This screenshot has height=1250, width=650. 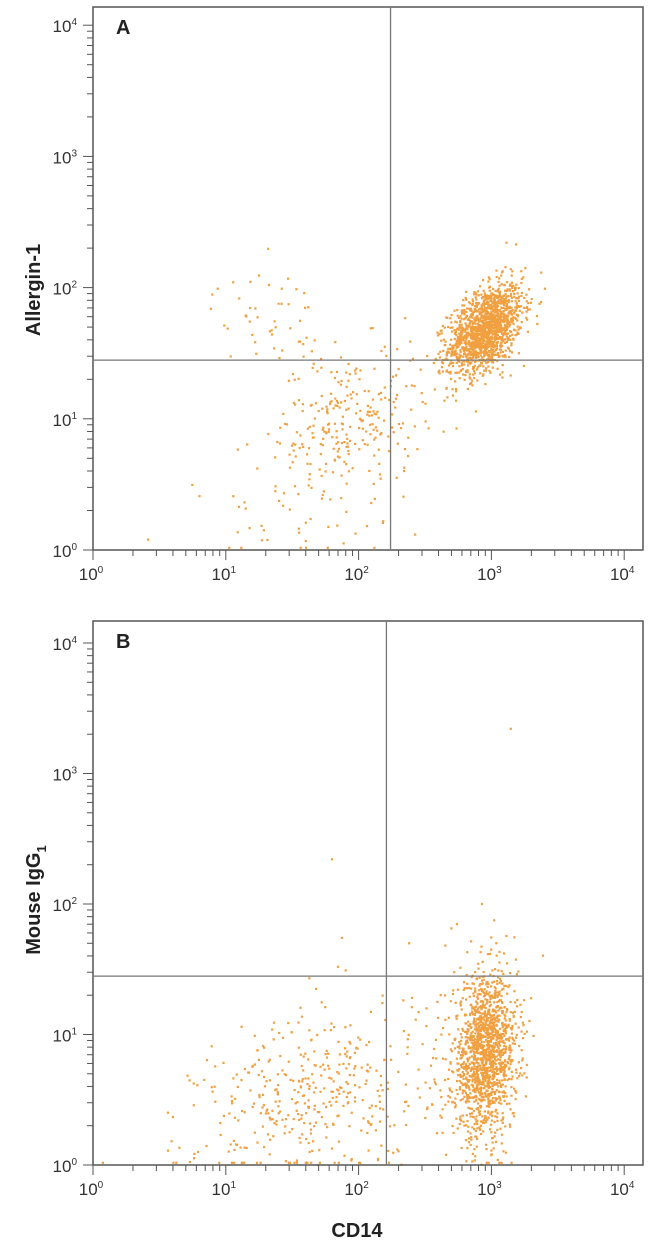 What do you see at coordinates (489, 1189) in the screenshot?
I see `x-tick-label: 103` at bounding box center [489, 1189].